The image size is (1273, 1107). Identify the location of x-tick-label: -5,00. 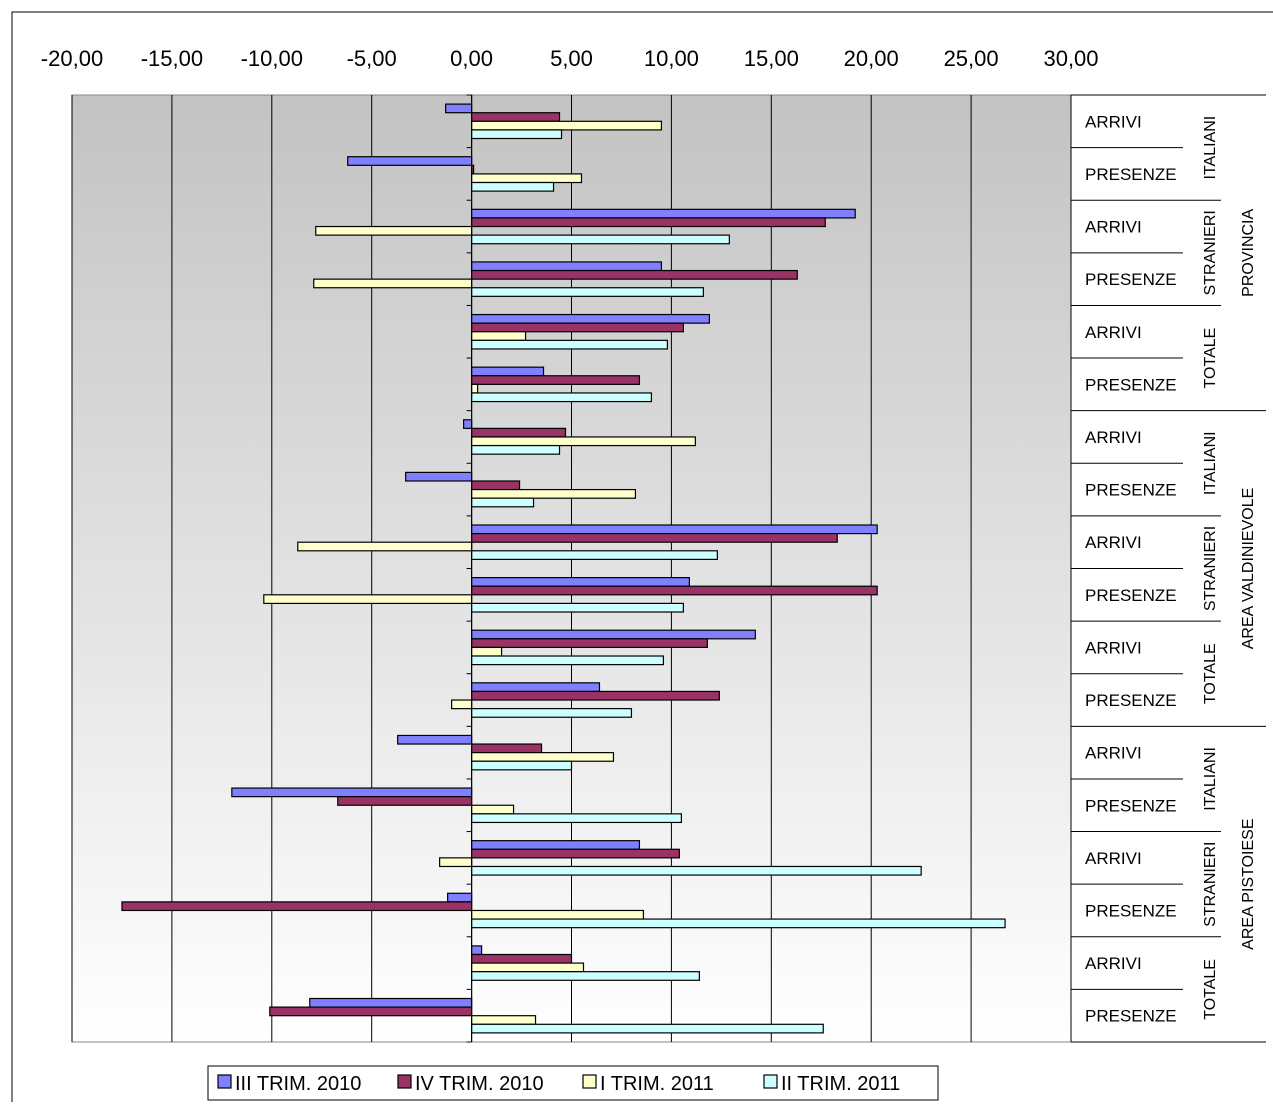
(372, 58).